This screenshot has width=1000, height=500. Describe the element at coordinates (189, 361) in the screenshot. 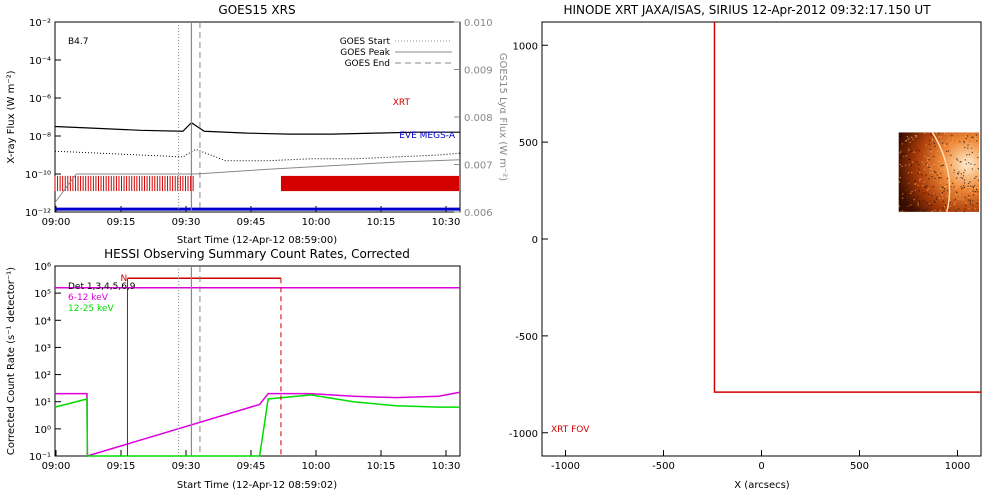

I see `hessi-markers` at that location.